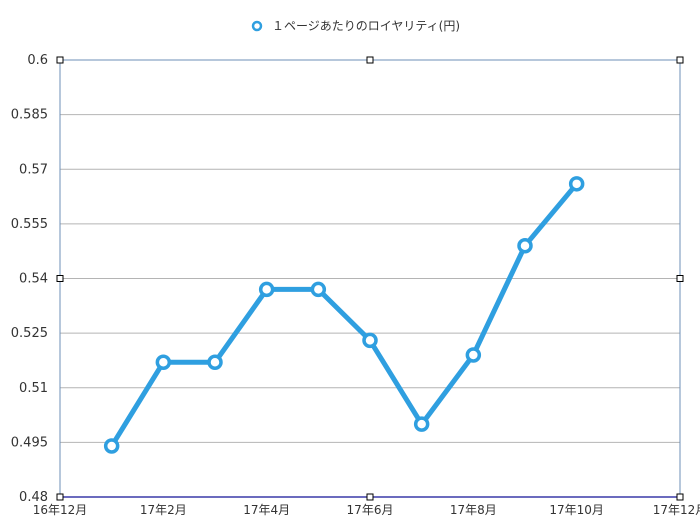 The image size is (700, 532). Describe the element at coordinates (33, 497) in the screenshot. I see `y-tick-label: 0.48` at that location.